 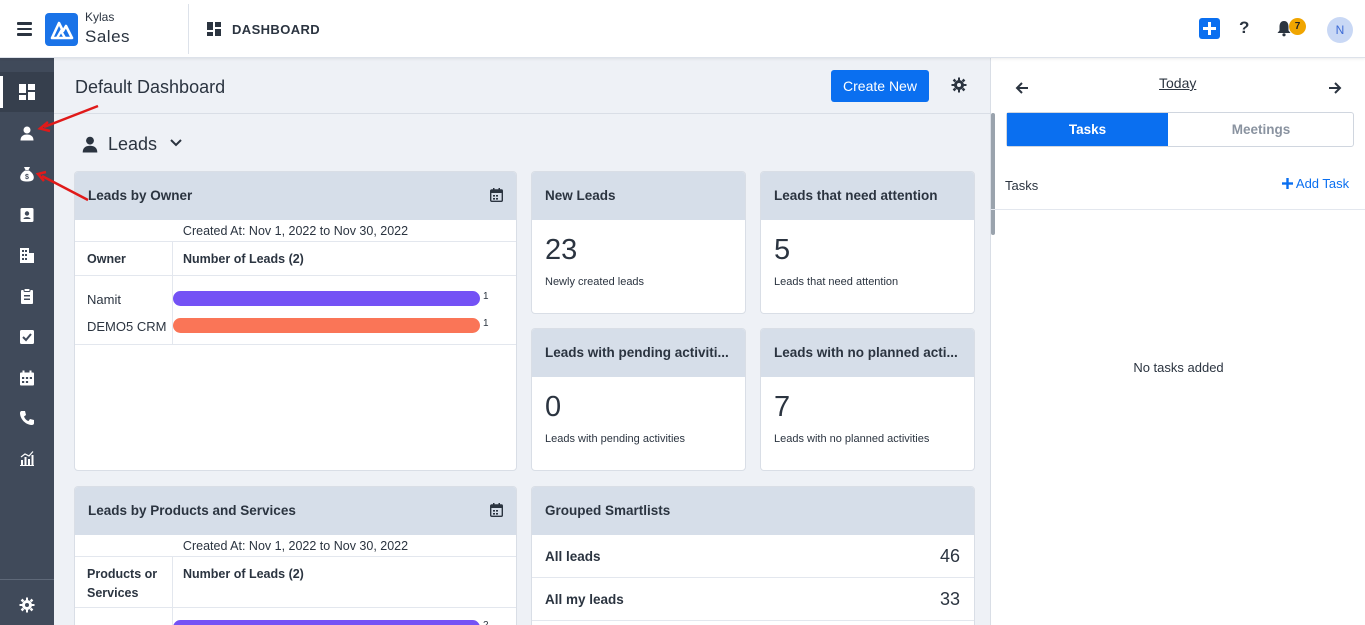 I want to click on card-title-text: Leads by Products and Services, so click(x=192, y=510).